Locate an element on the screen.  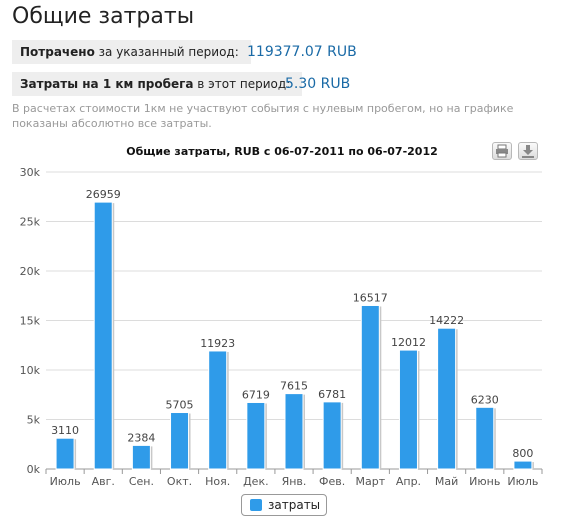
legend-item: затраты is located at coordinates (284, 505).